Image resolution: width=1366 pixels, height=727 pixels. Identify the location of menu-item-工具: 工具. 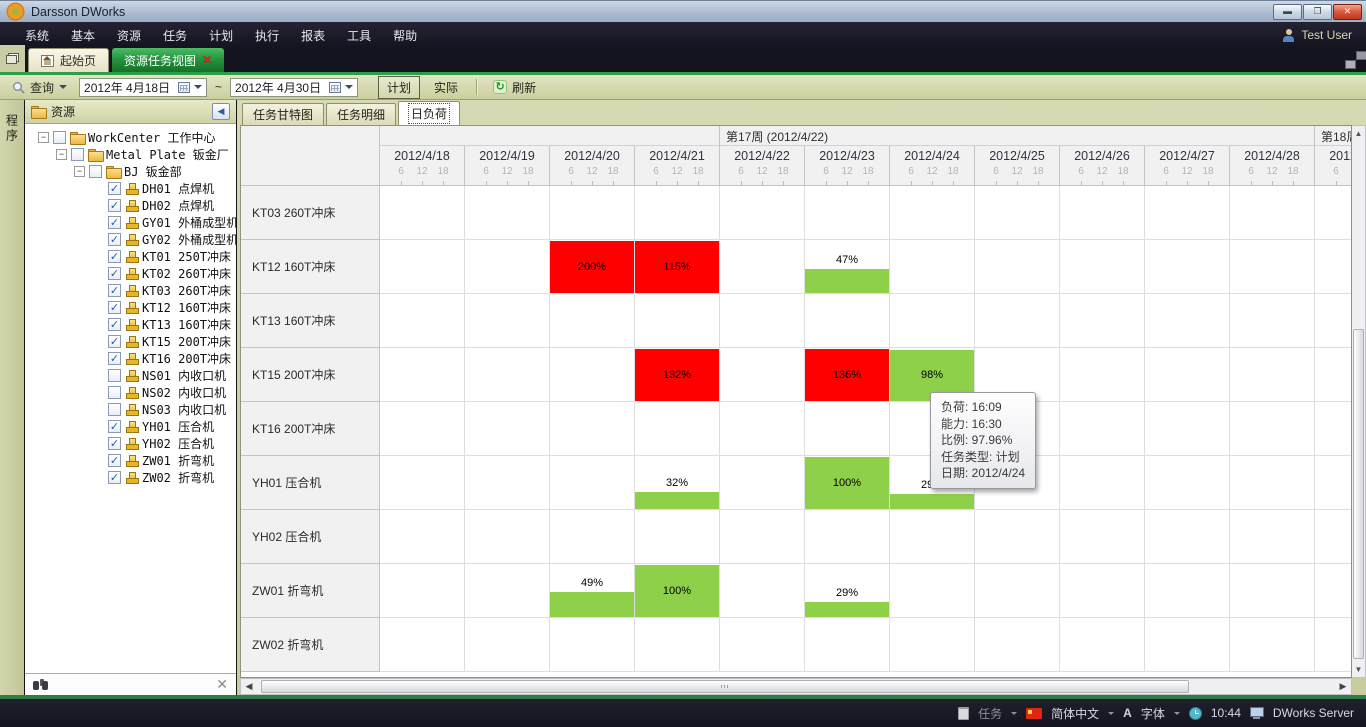
(359, 35).